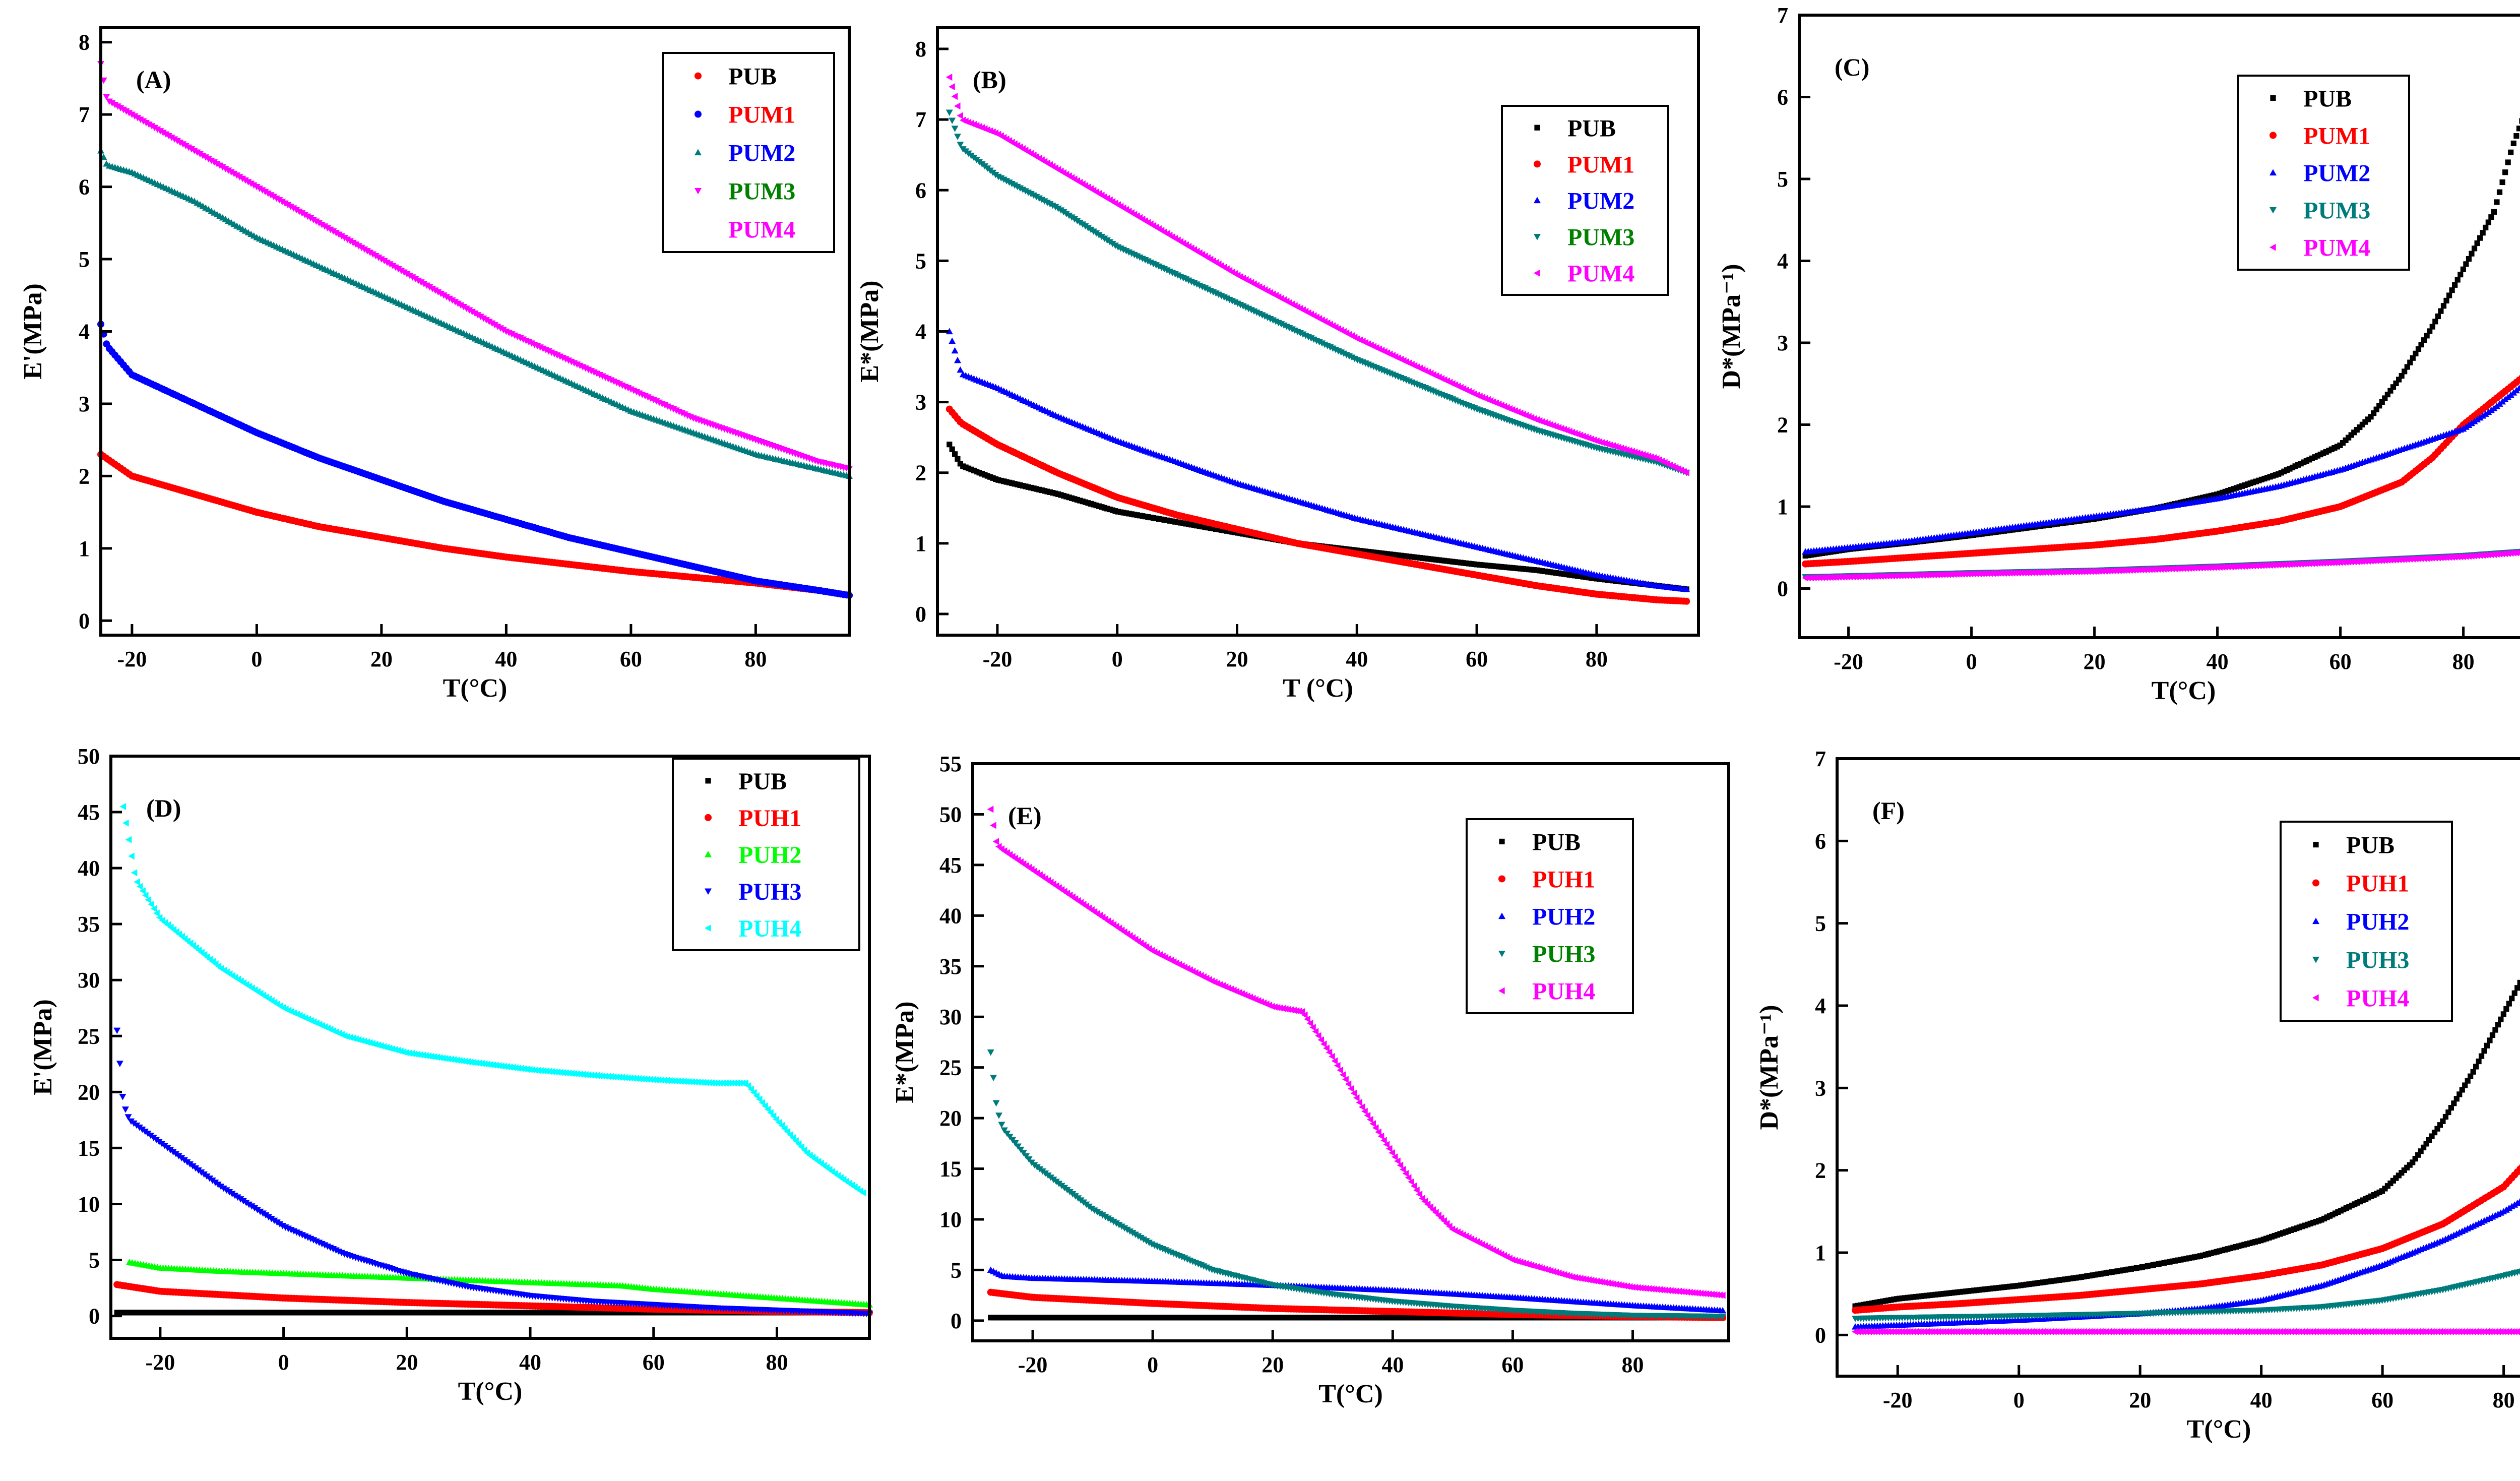  What do you see at coordinates (475, 267) in the screenshot?
I see `series-pum4` at bounding box center [475, 267].